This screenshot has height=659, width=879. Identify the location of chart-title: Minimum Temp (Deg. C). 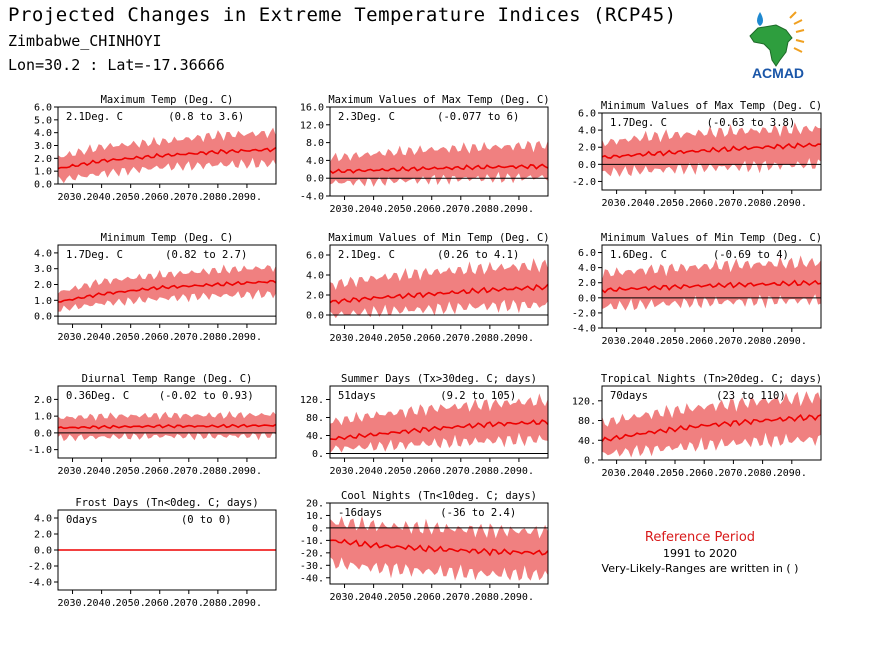
(167, 238).